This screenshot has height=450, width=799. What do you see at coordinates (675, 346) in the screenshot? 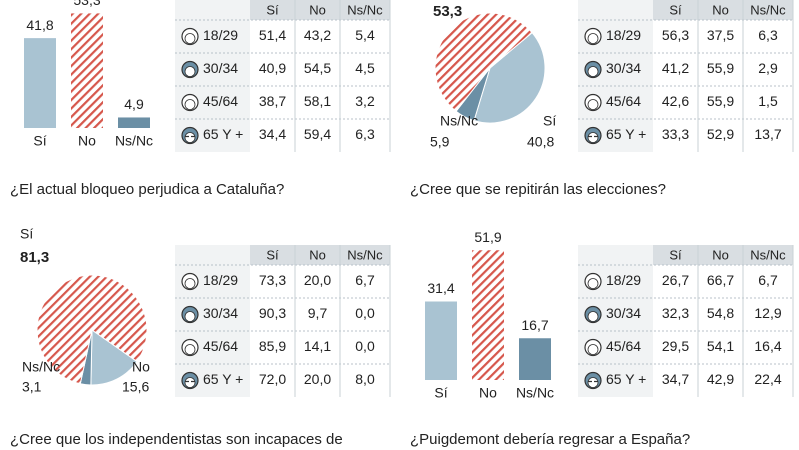
I see `table-cell: 29,5` at bounding box center [675, 346].